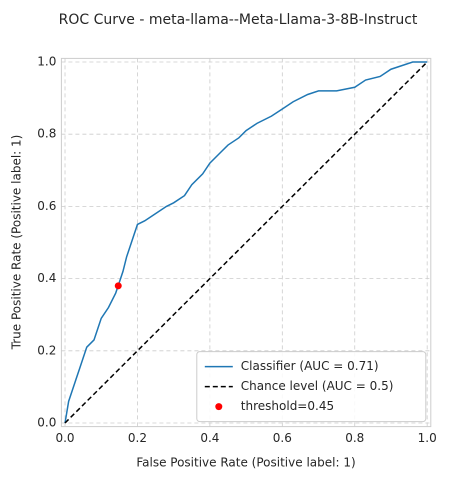 Image resolution: width=460 pixels, height=480 pixels. What do you see at coordinates (46, 62) in the screenshot?
I see `y-tick-label: 1.0` at bounding box center [46, 62].